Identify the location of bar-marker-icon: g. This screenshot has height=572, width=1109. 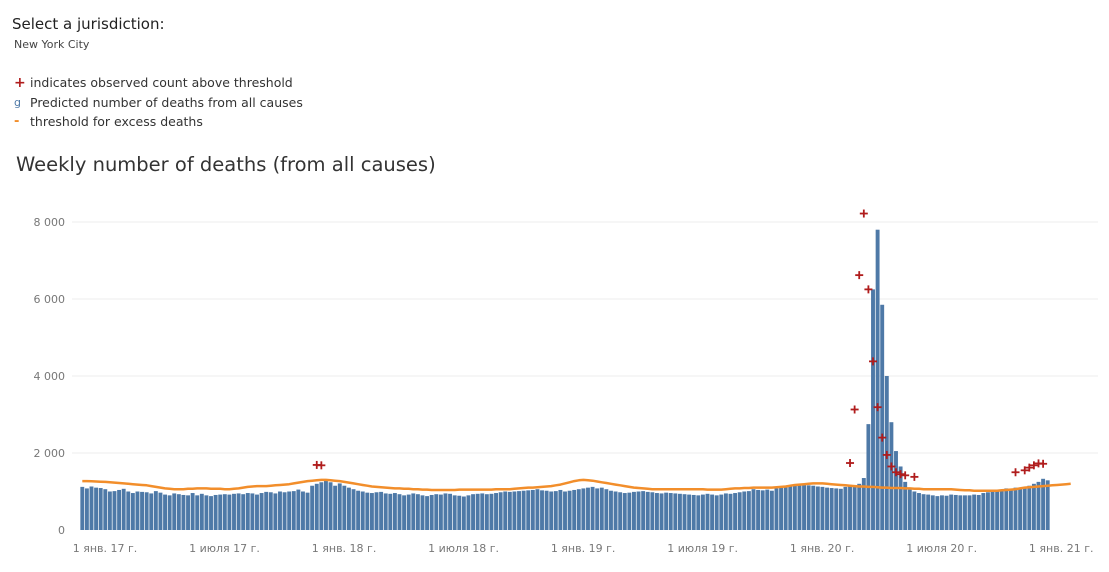
(17, 102).